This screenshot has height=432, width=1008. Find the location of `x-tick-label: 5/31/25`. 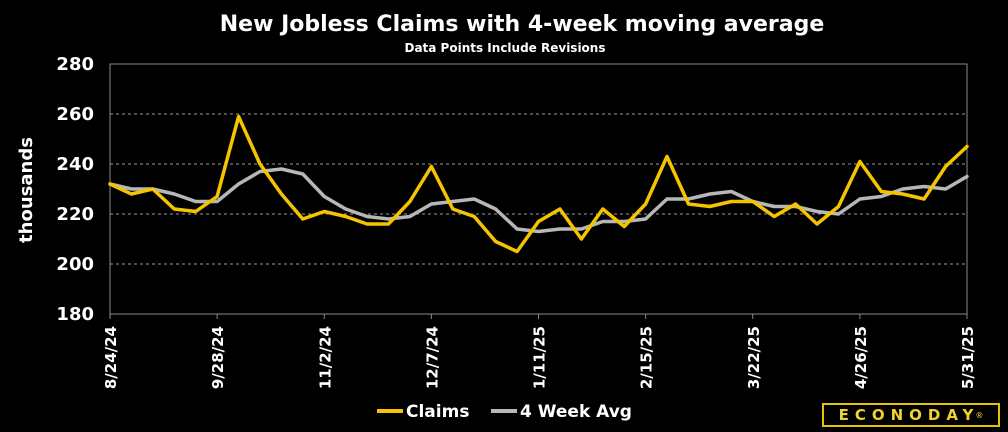

x-tick-label: 5/31/25 is located at coordinates (968, 357).